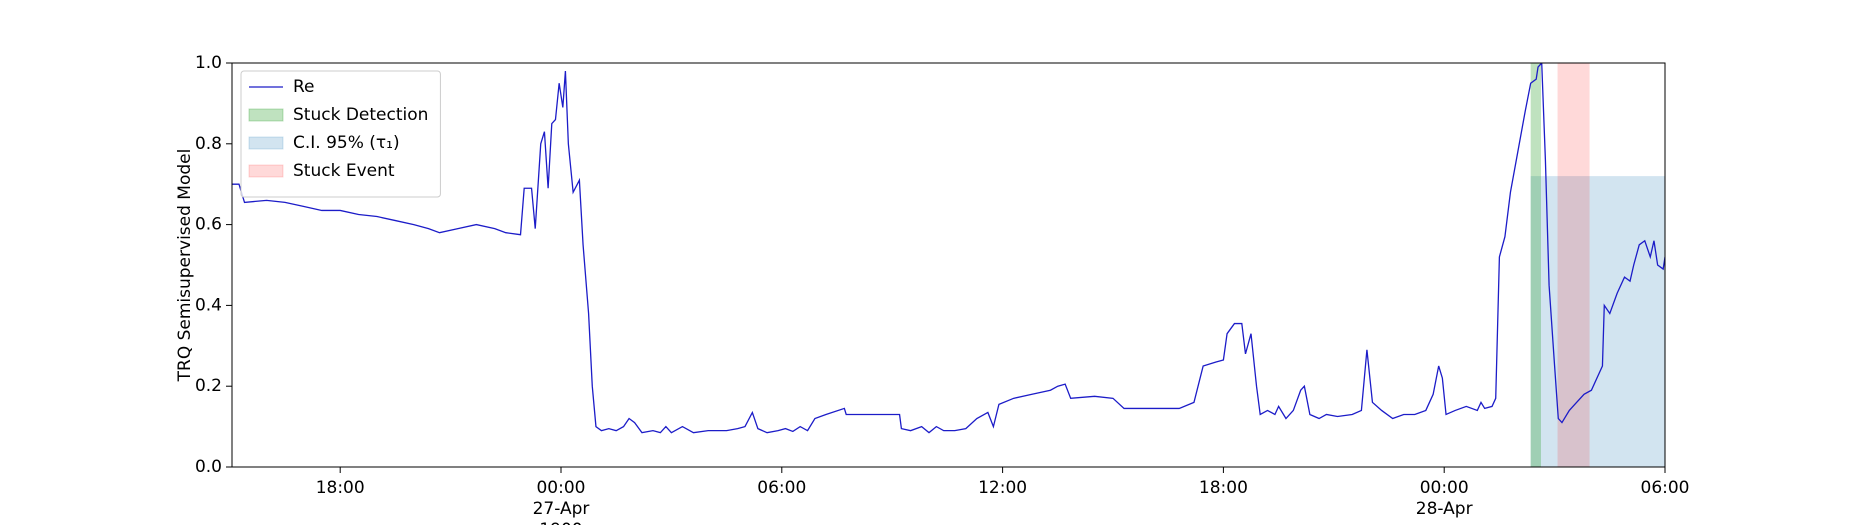 This screenshot has height=525, width=1850. Describe the element at coordinates (208, 305) in the screenshot. I see `y-tick-label: 0.4` at that location.